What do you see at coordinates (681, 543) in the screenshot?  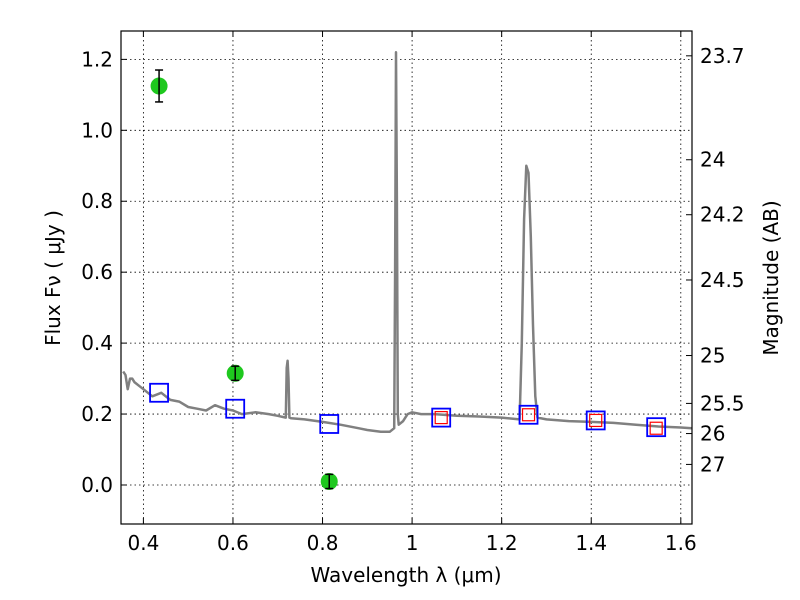 I see `x-tick-label: 1.6` at bounding box center [681, 543].